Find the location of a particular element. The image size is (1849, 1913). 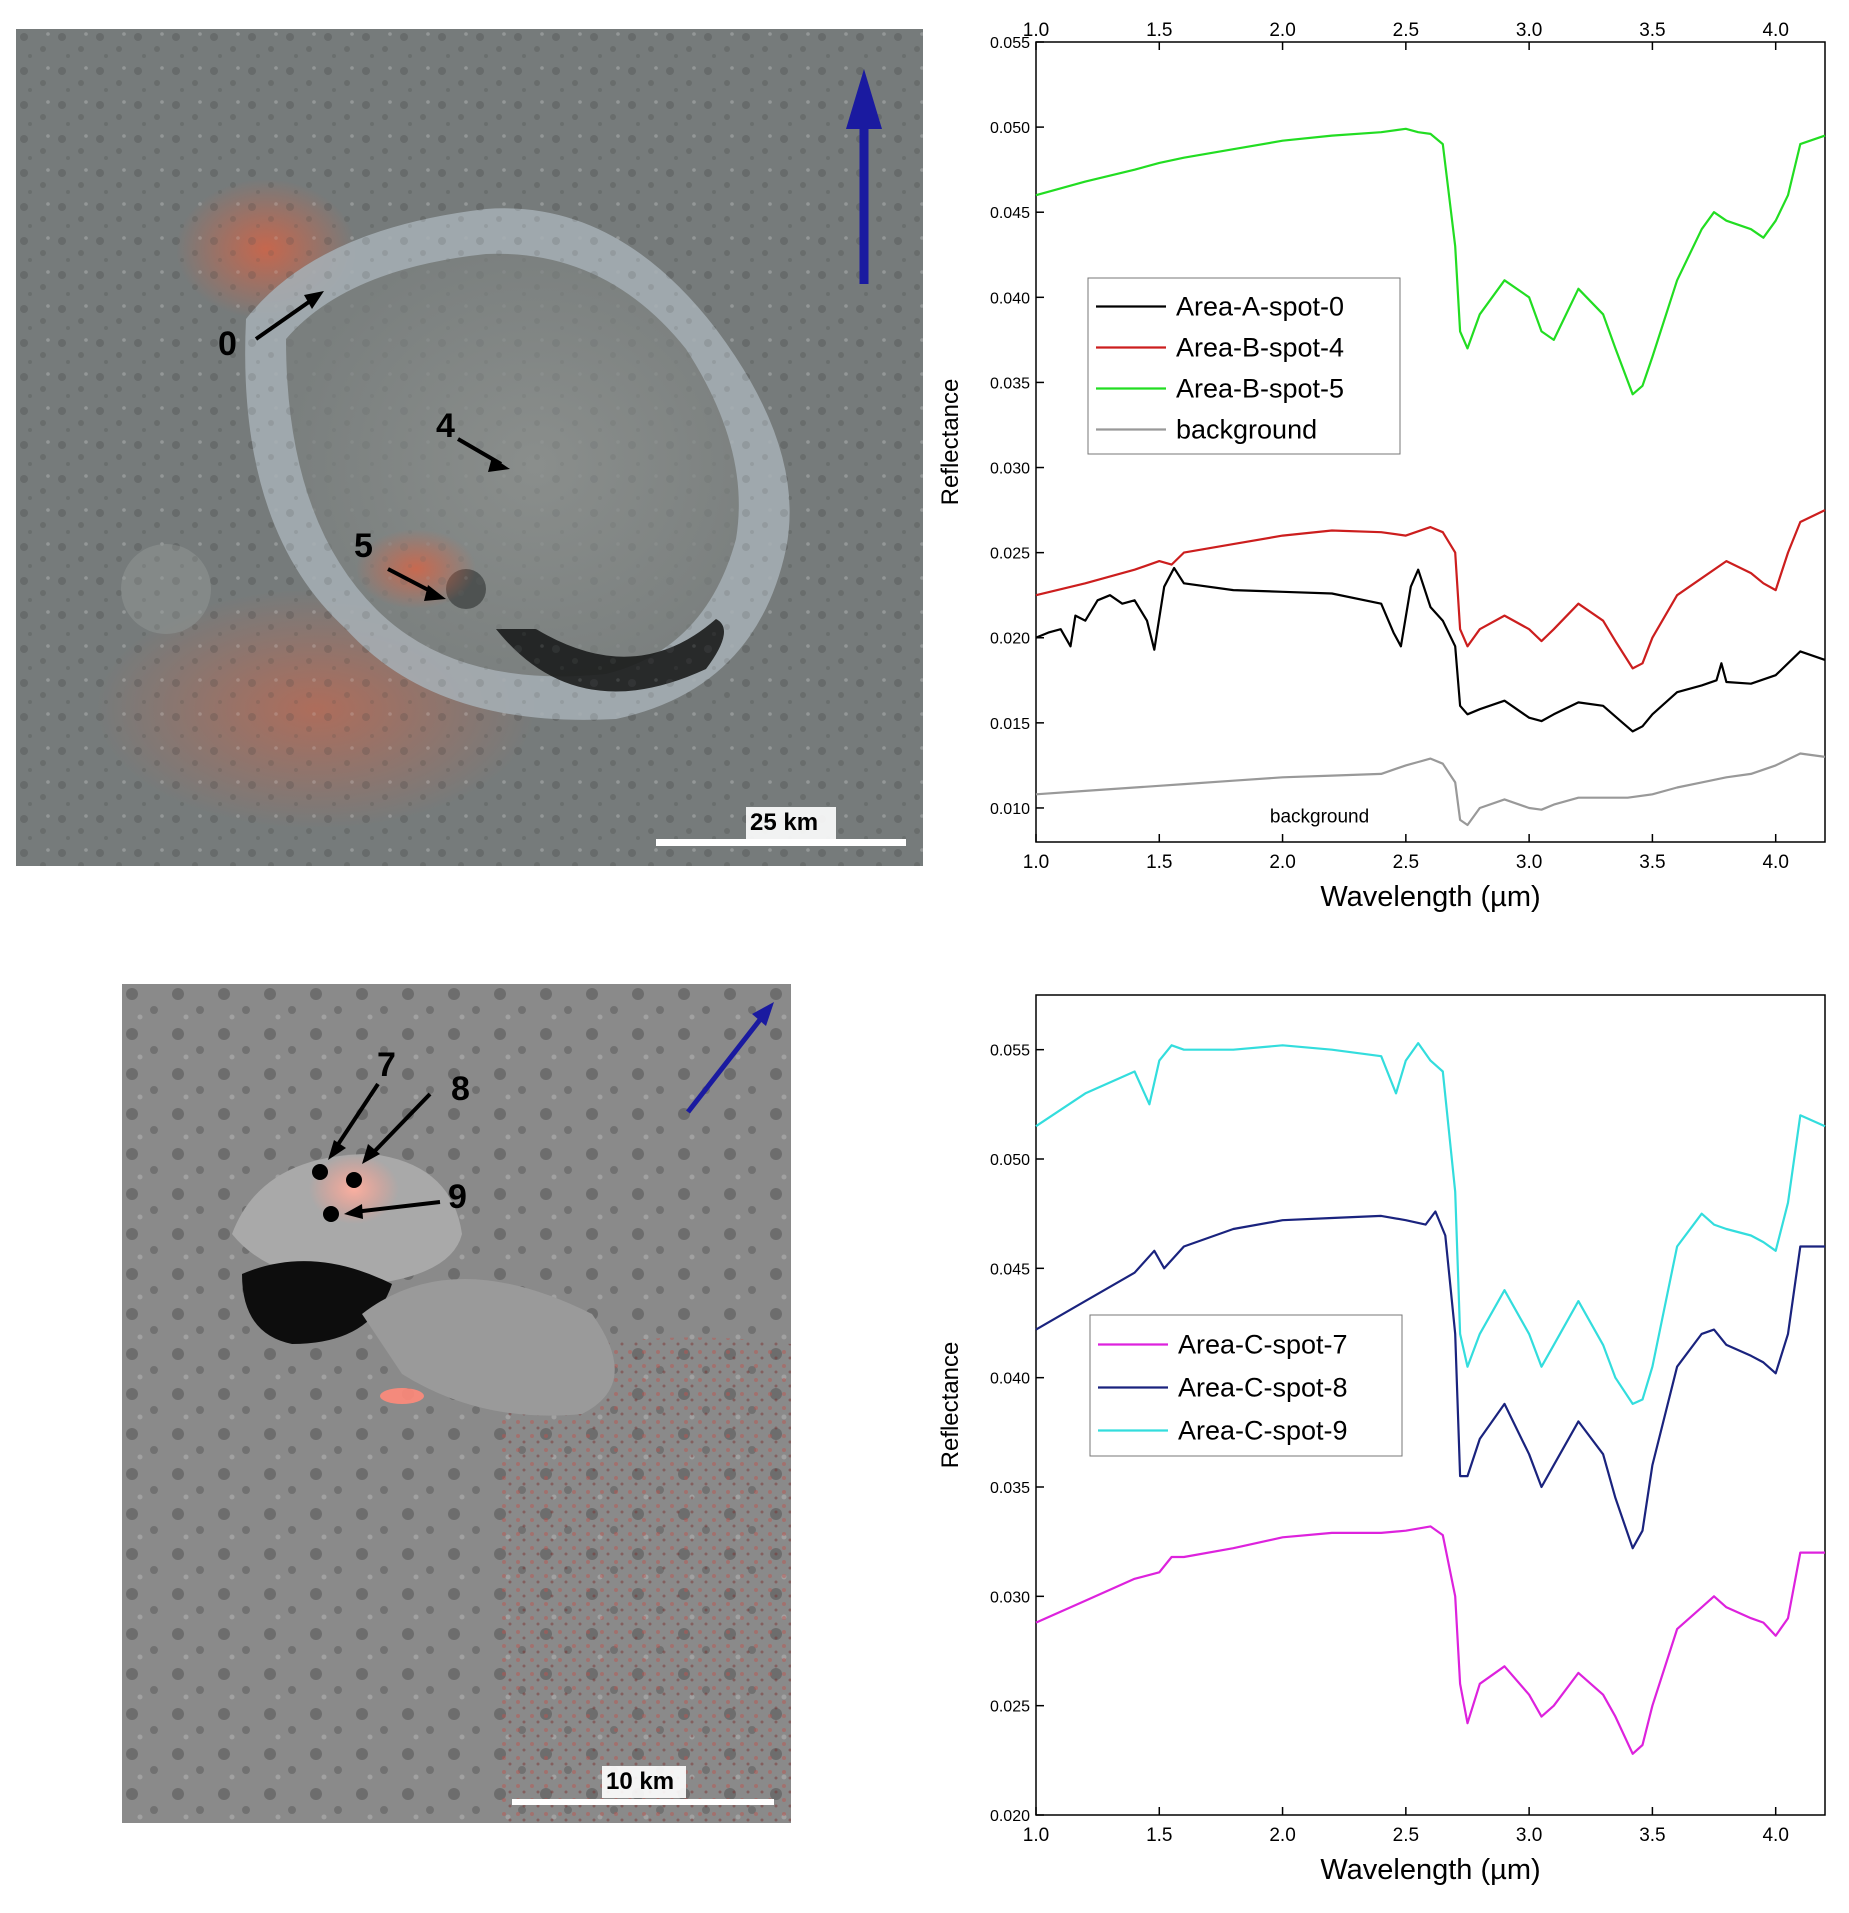

spot-label-4: 4 is located at coordinates (445, 426).